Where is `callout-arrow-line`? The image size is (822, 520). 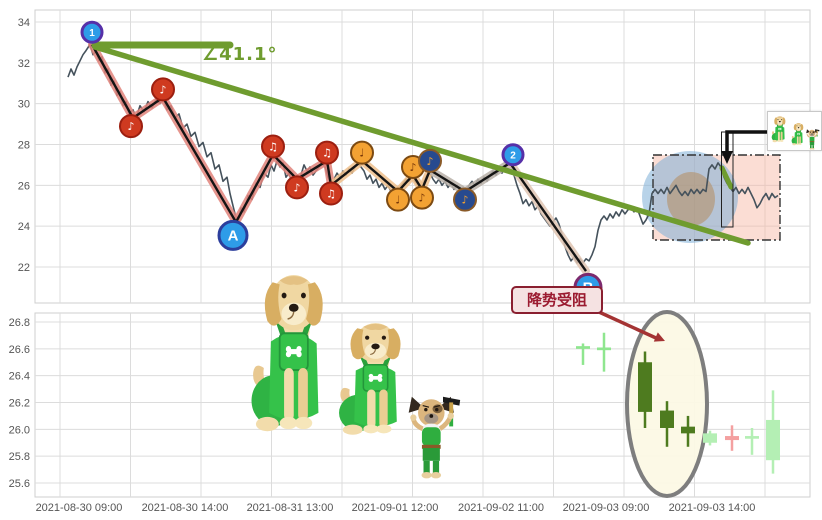
callout-arrow-line is located at coordinates (747, 141).